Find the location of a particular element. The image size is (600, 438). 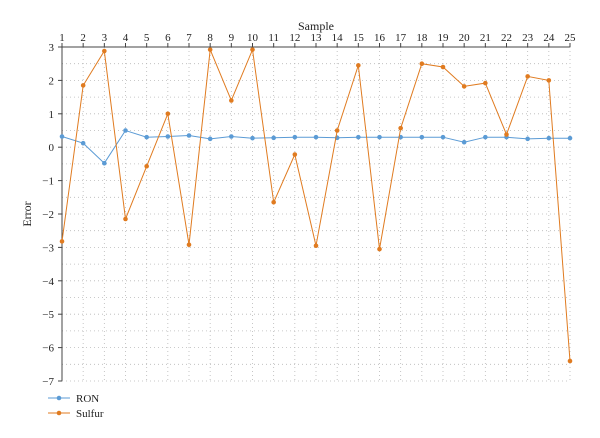

x-tick-label: 6 is located at coordinates (168, 38).